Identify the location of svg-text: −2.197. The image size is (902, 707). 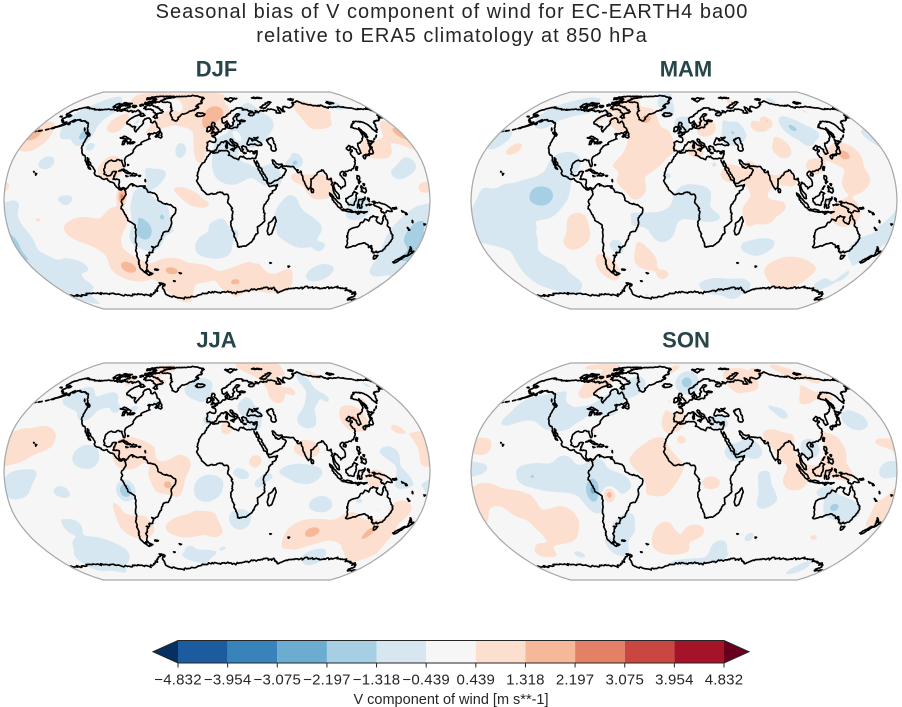
(327, 680).